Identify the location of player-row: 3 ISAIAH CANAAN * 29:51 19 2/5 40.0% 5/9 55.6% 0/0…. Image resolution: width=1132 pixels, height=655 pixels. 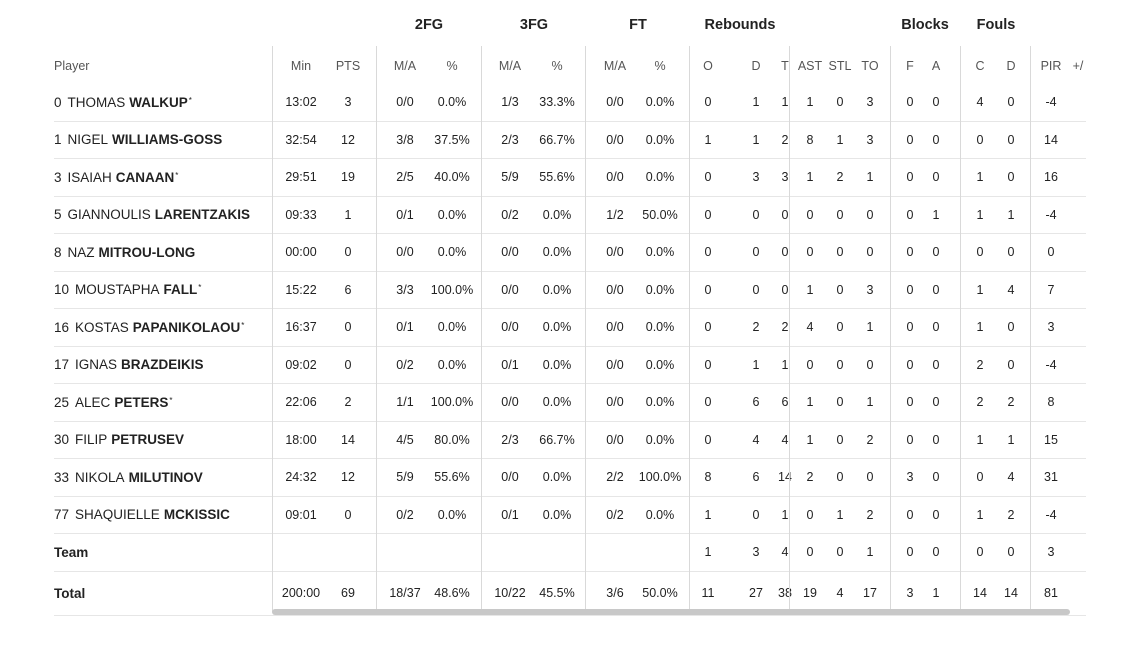
(570, 178).